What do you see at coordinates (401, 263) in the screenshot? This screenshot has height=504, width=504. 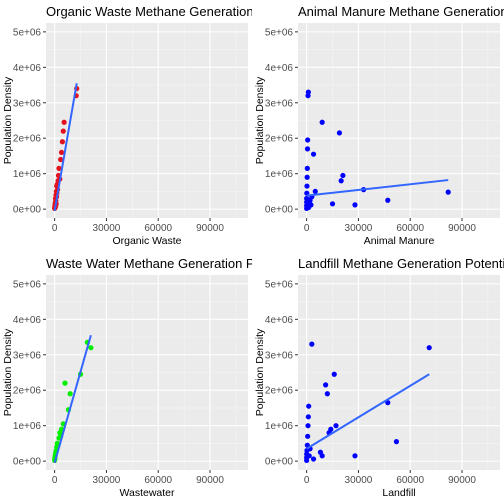 I see `chart-title: Landfill Methane Generation Potential` at bounding box center [401, 263].